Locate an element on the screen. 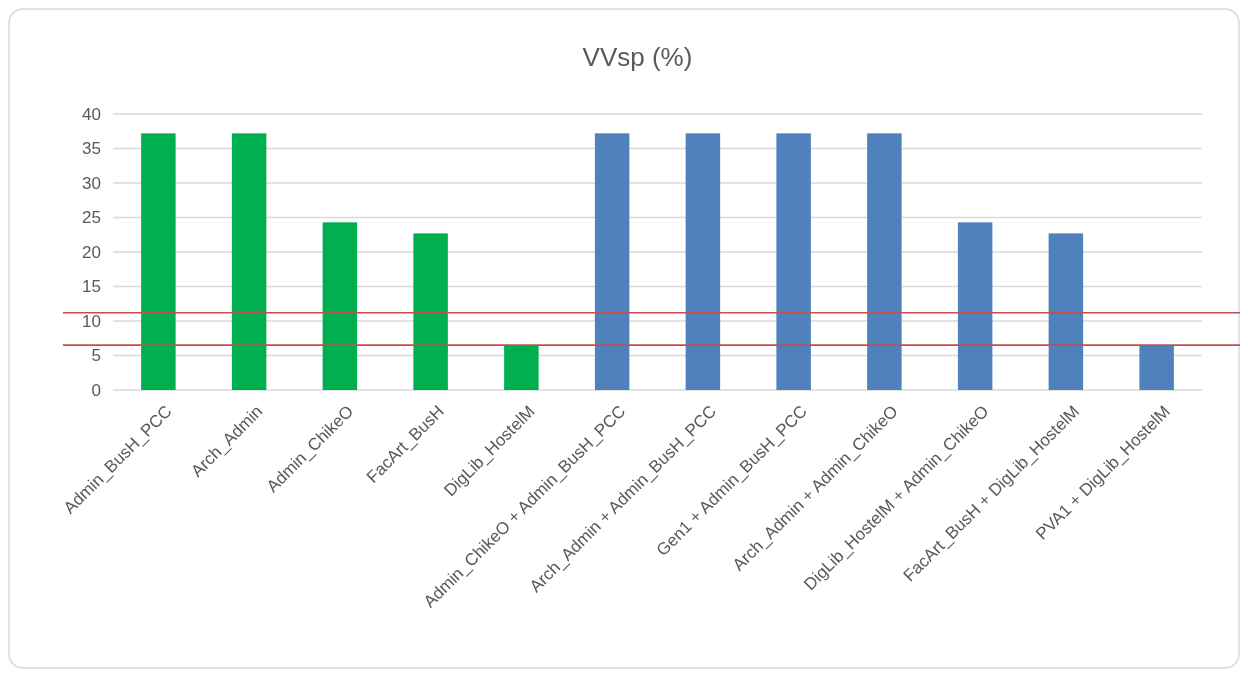 The image size is (1248, 677). y-tick-label: 0 is located at coordinates (96, 390).